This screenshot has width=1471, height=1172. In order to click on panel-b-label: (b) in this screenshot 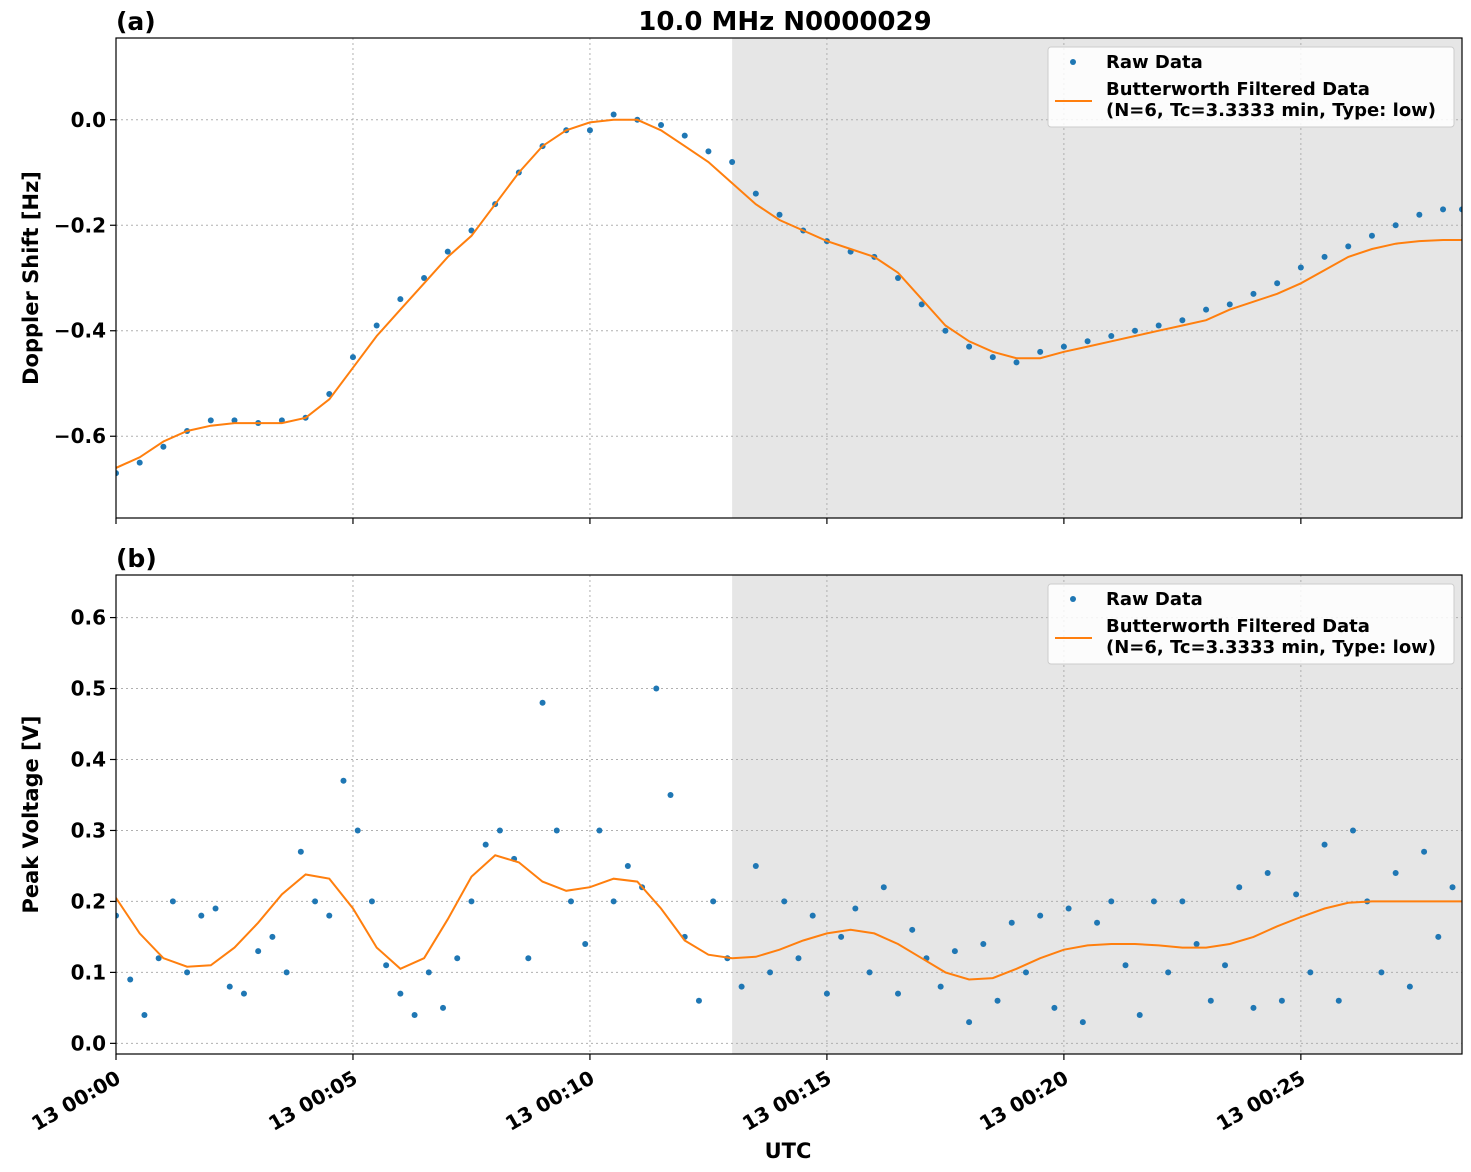, I will do `click(136, 558)`.